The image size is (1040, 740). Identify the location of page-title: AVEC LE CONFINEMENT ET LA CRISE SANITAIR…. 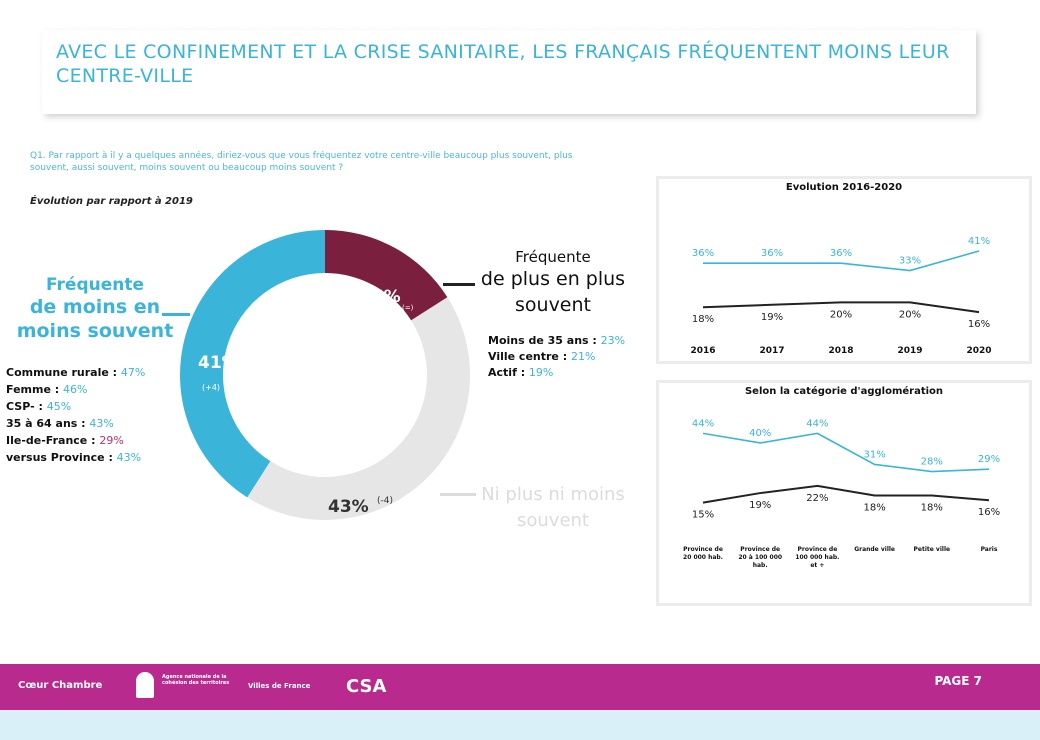
(503, 64).